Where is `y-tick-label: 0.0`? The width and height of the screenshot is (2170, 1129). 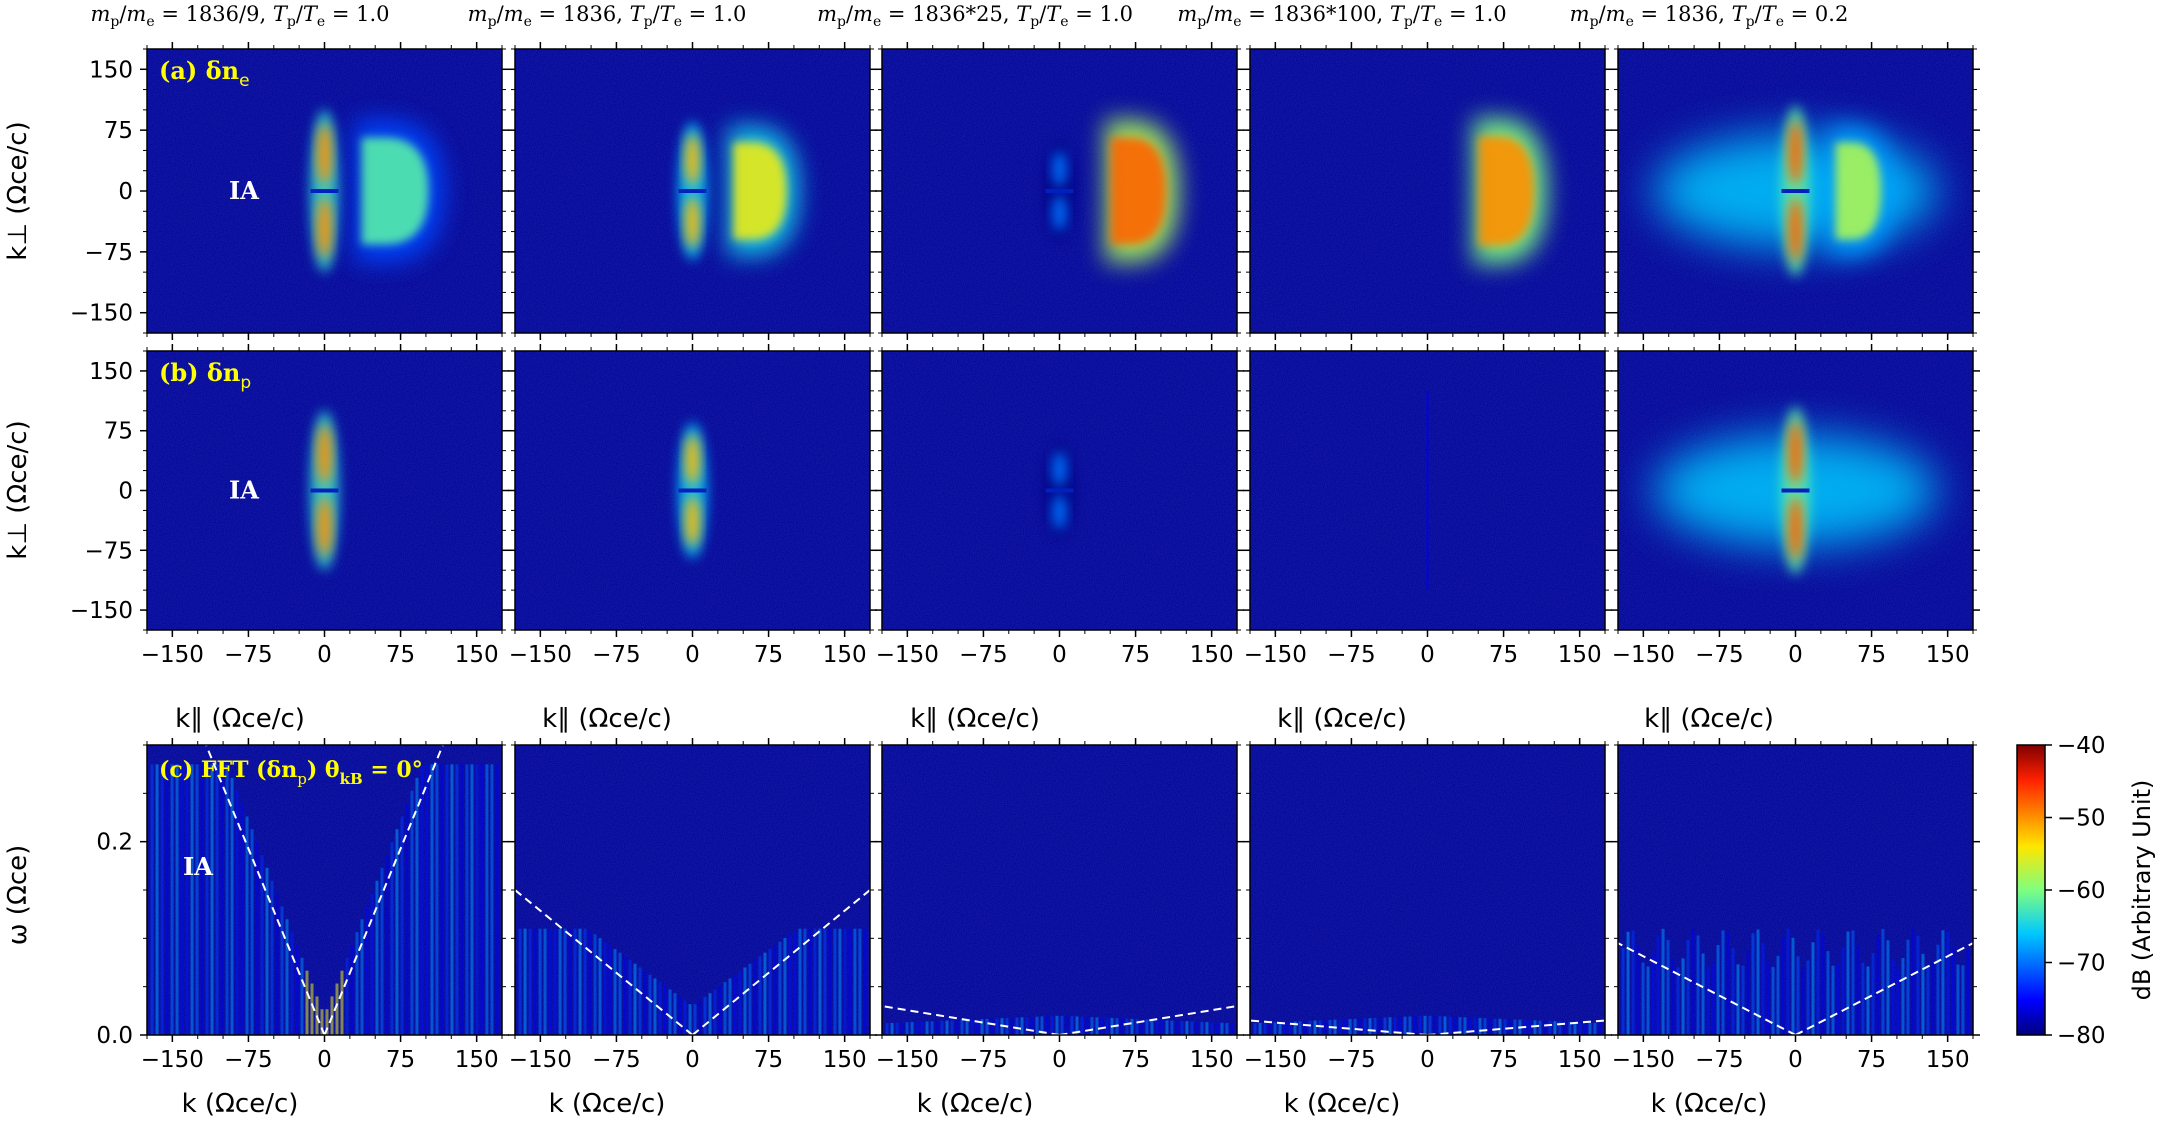
y-tick-label: 0.0 is located at coordinates (114, 1036).